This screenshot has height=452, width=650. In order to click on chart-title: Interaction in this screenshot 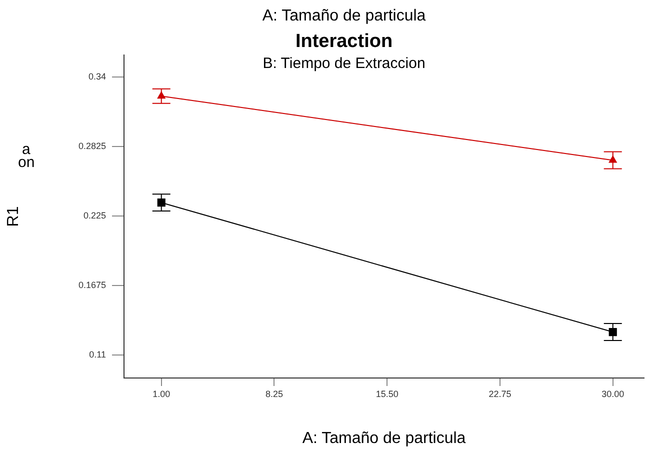, I will do `click(344, 41)`.